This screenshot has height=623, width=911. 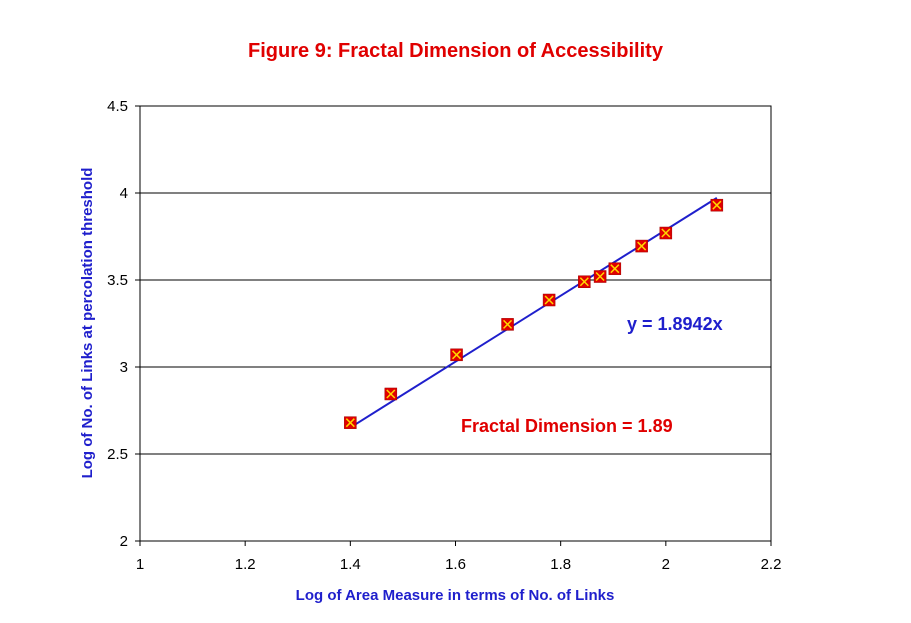 I want to click on y-tick-label: 2, so click(x=124, y=541).